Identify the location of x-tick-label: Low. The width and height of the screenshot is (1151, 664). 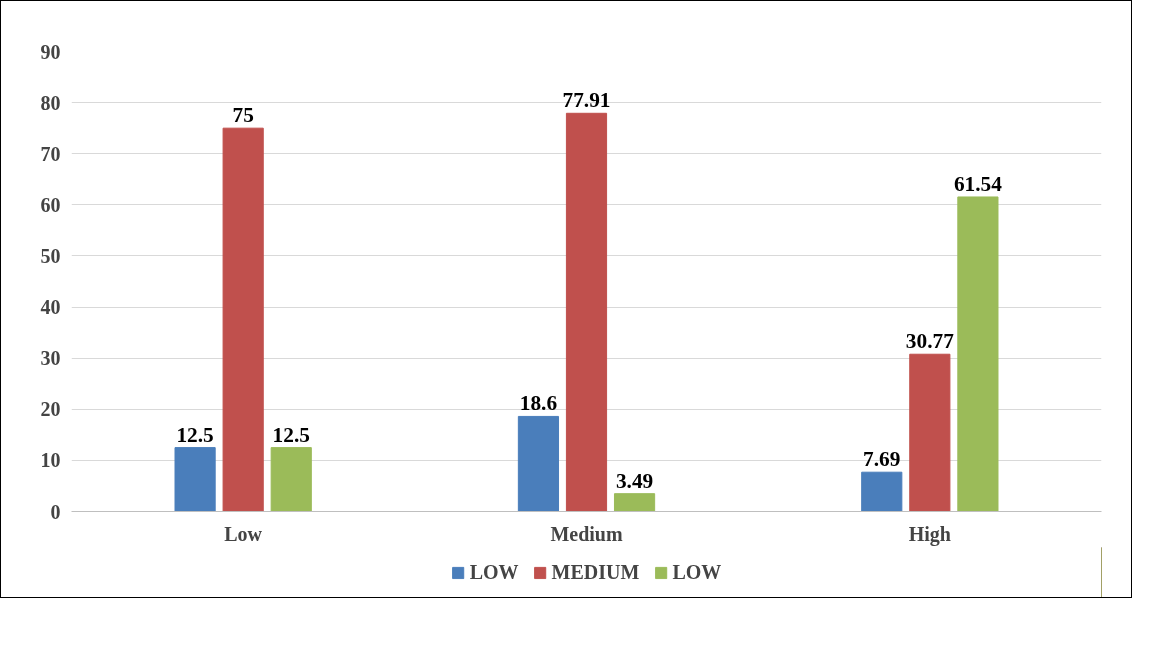
(243, 533).